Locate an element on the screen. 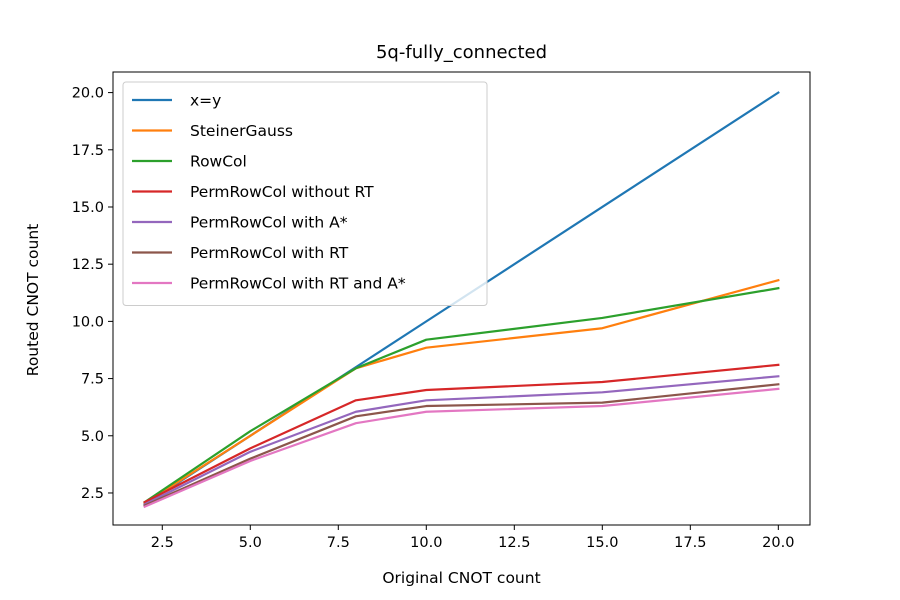 This screenshot has width=900, height=600. legend-label-3: PermRowCol without RT is located at coordinates (282, 192).